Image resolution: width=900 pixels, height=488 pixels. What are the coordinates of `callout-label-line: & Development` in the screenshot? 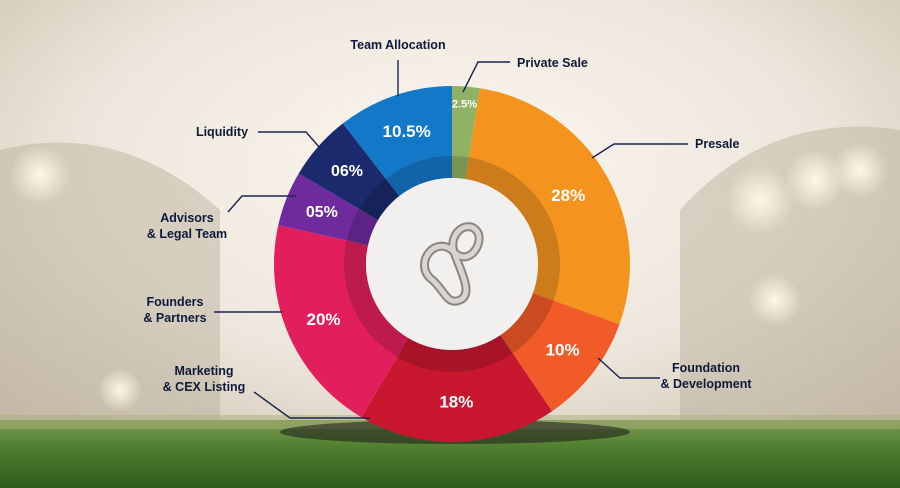 It's located at (707, 384).